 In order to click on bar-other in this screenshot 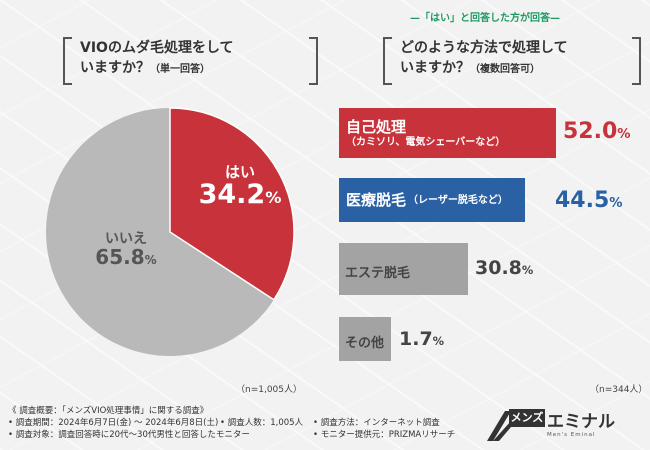, I will do `click(365, 339)`.